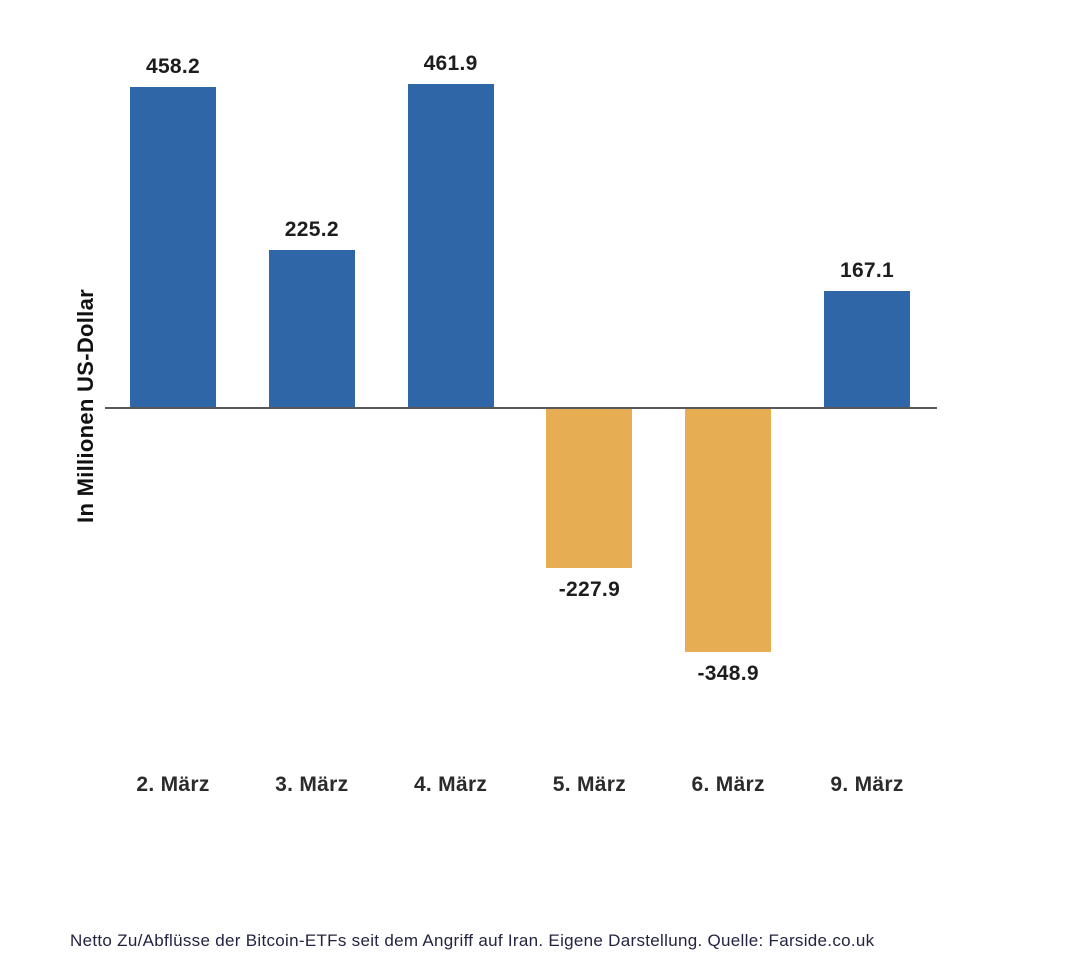  Describe the element at coordinates (173, 784) in the screenshot. I see `category-label-2. März: 2. März` at that location.